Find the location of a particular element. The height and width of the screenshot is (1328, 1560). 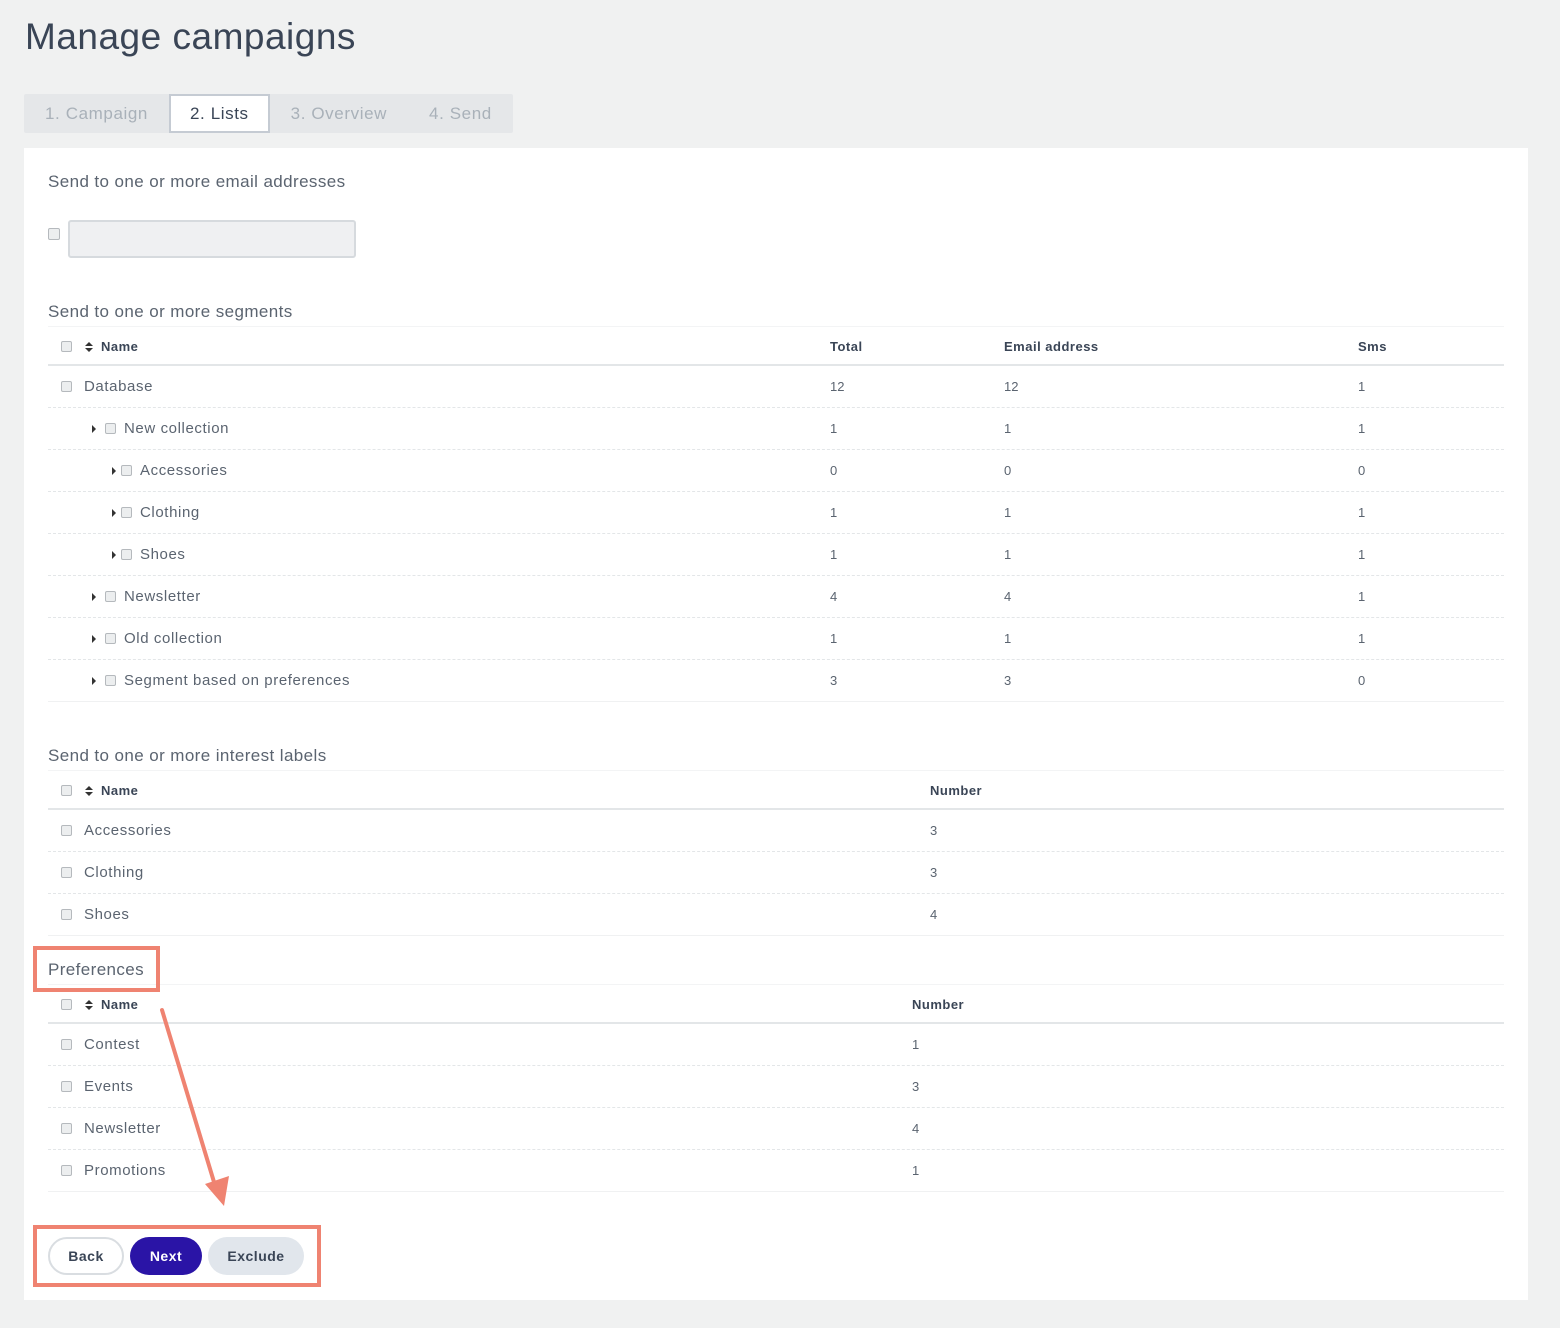

segment-email-count: 12 is located at coordinates (1011, 386).